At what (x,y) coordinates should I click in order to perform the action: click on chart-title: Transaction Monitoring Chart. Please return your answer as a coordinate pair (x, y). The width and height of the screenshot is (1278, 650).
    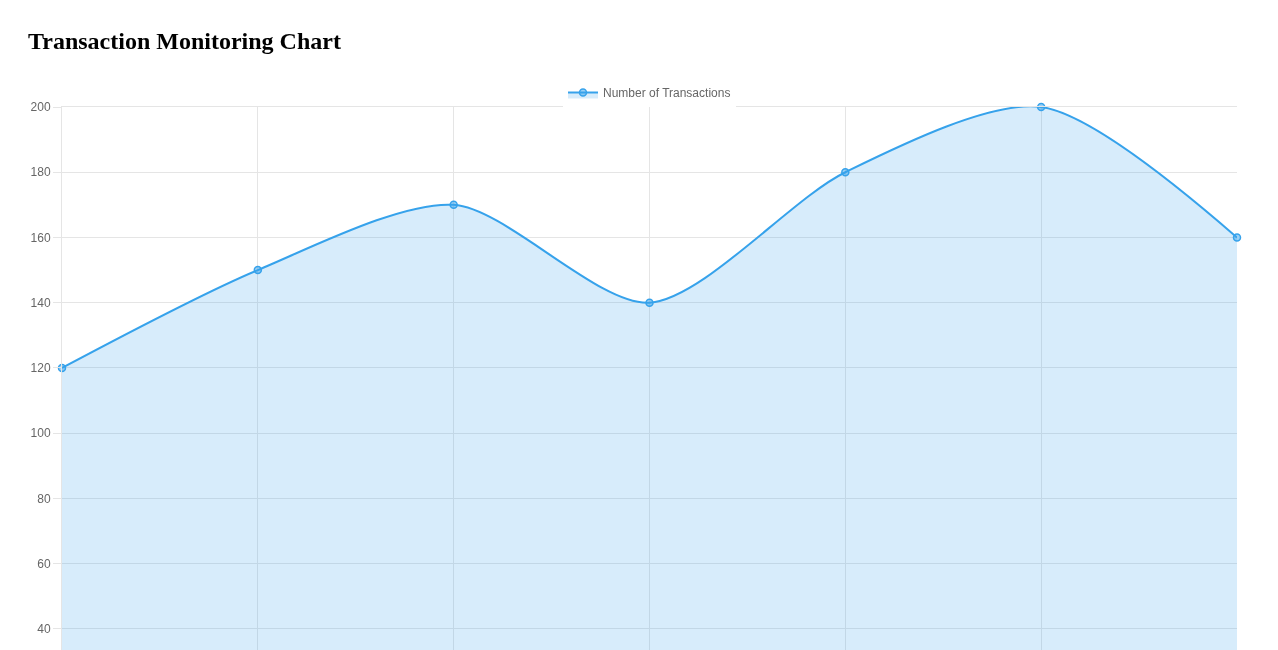
    Looking at the image, I should click on (184, 41).